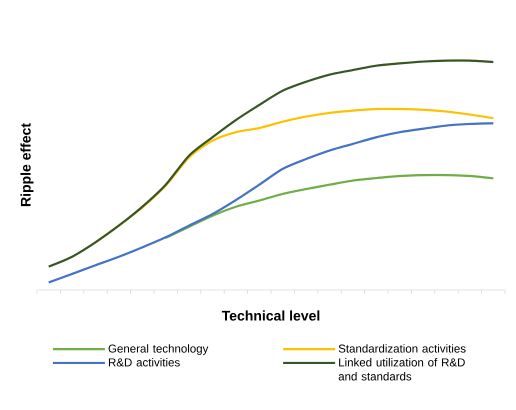 This screenshot has height=410, width=516. I want to click on y-axis-title: Ripple effect, so click(27, 164).